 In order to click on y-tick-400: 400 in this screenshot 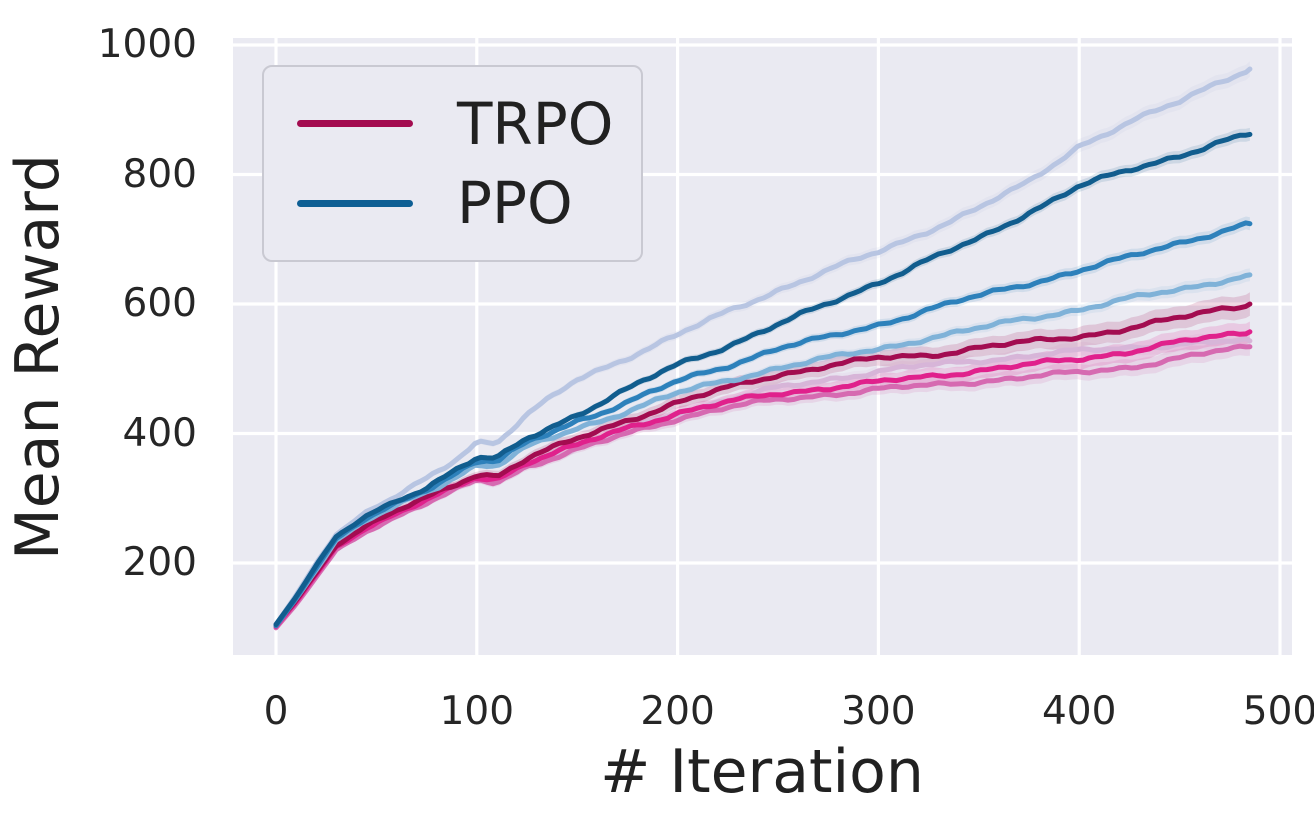, I will do `click(159, 433)`.